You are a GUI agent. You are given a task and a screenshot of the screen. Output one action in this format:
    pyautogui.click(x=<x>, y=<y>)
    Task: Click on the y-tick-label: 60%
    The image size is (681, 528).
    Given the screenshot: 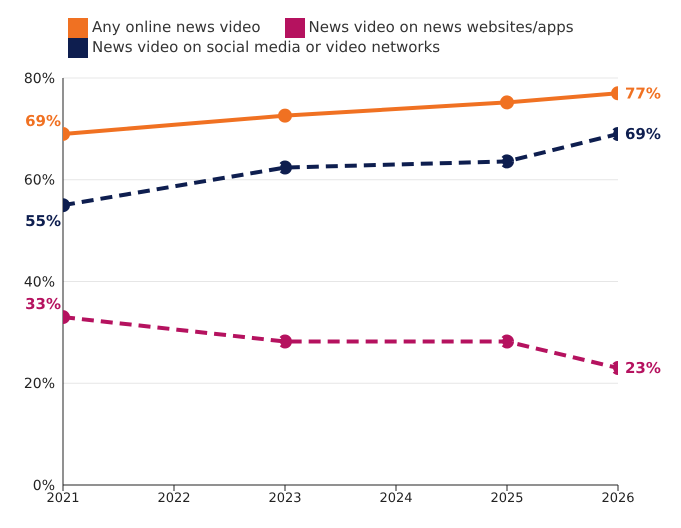 What is the action you would take?
    pyautogui.click(x=39, y=180)
    